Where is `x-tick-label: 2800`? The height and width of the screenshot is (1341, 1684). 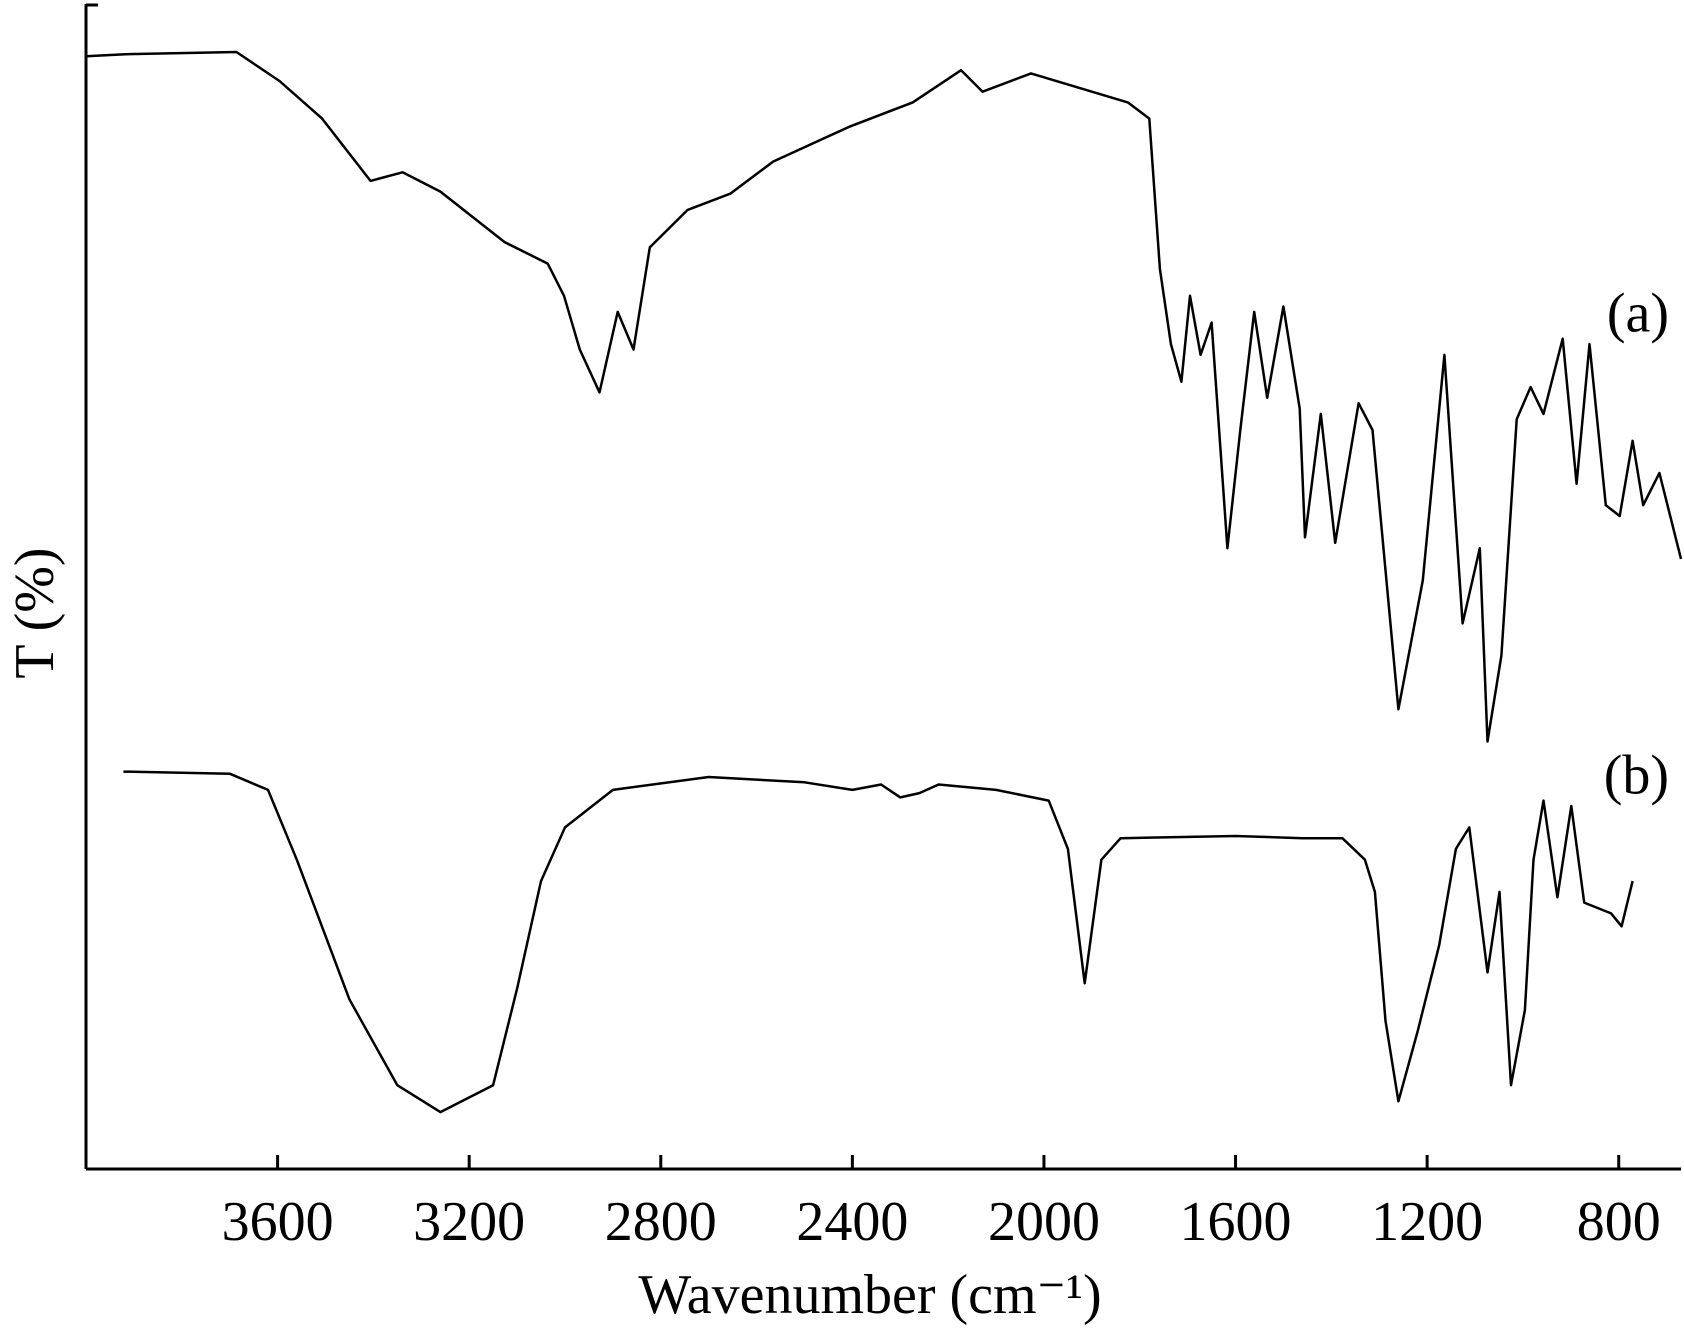 x-tick-label: 2800 is located at coordinates (661, 1222).